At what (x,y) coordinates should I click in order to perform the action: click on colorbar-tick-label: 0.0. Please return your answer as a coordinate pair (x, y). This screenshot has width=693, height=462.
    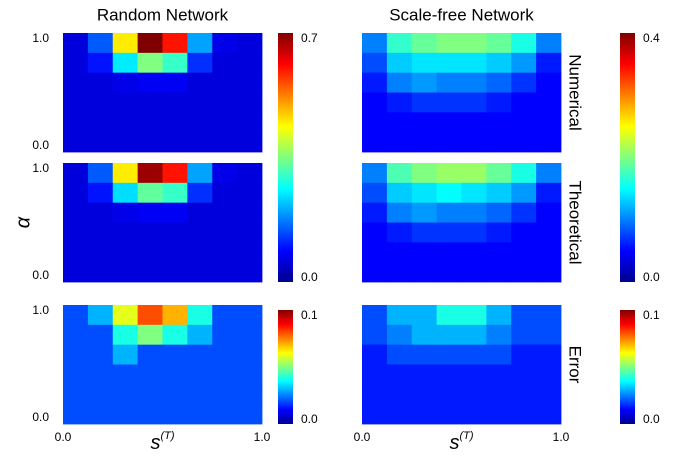
    Looking at the image, I should click on (309, 277).